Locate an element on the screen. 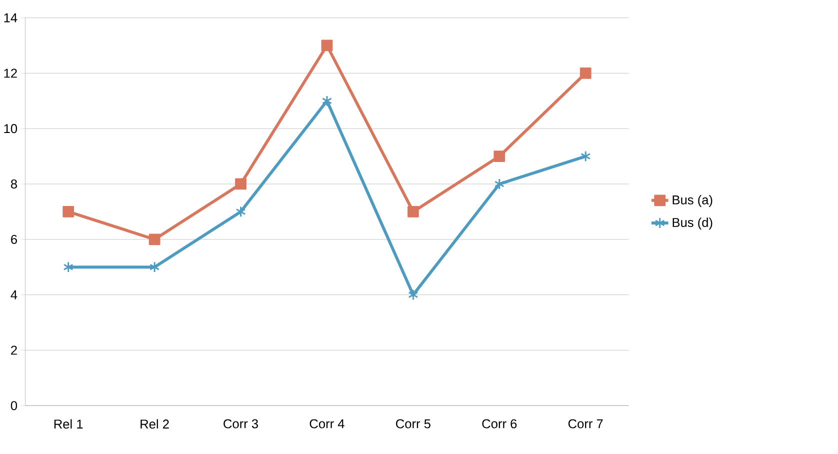  y-tick-label: 12 is located at coordinates (10, 73).